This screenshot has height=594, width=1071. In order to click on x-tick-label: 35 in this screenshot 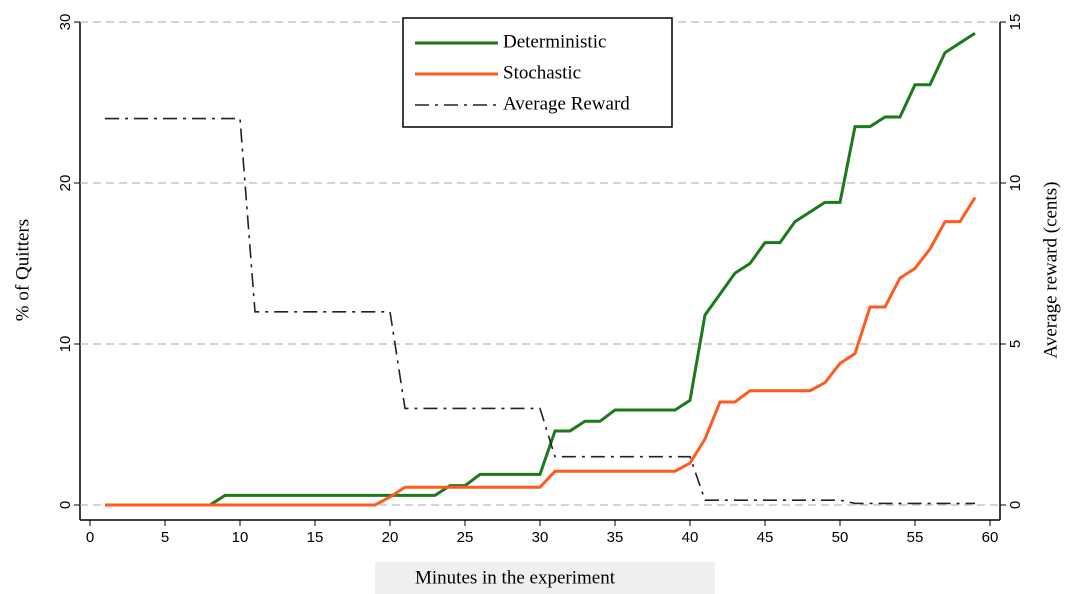, I will do `click(615, 537)`.